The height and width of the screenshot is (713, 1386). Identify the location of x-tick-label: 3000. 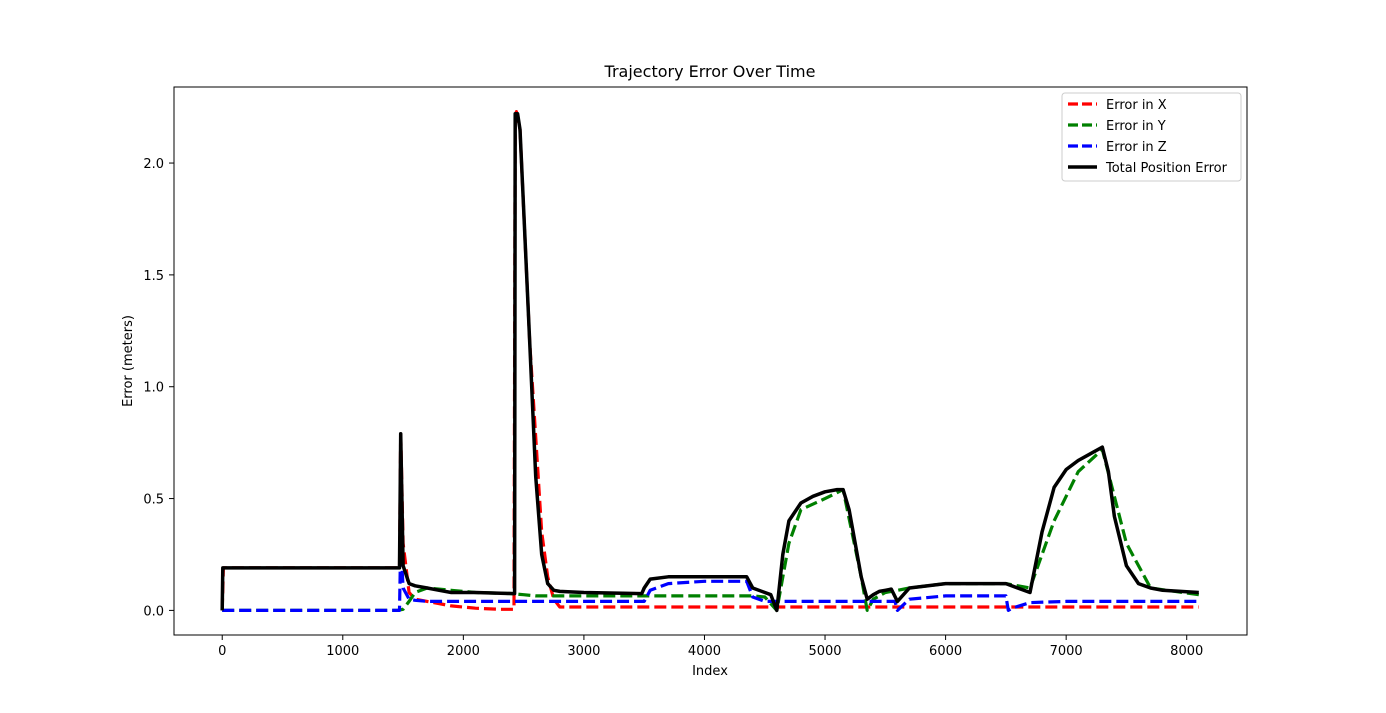
(583, 651).